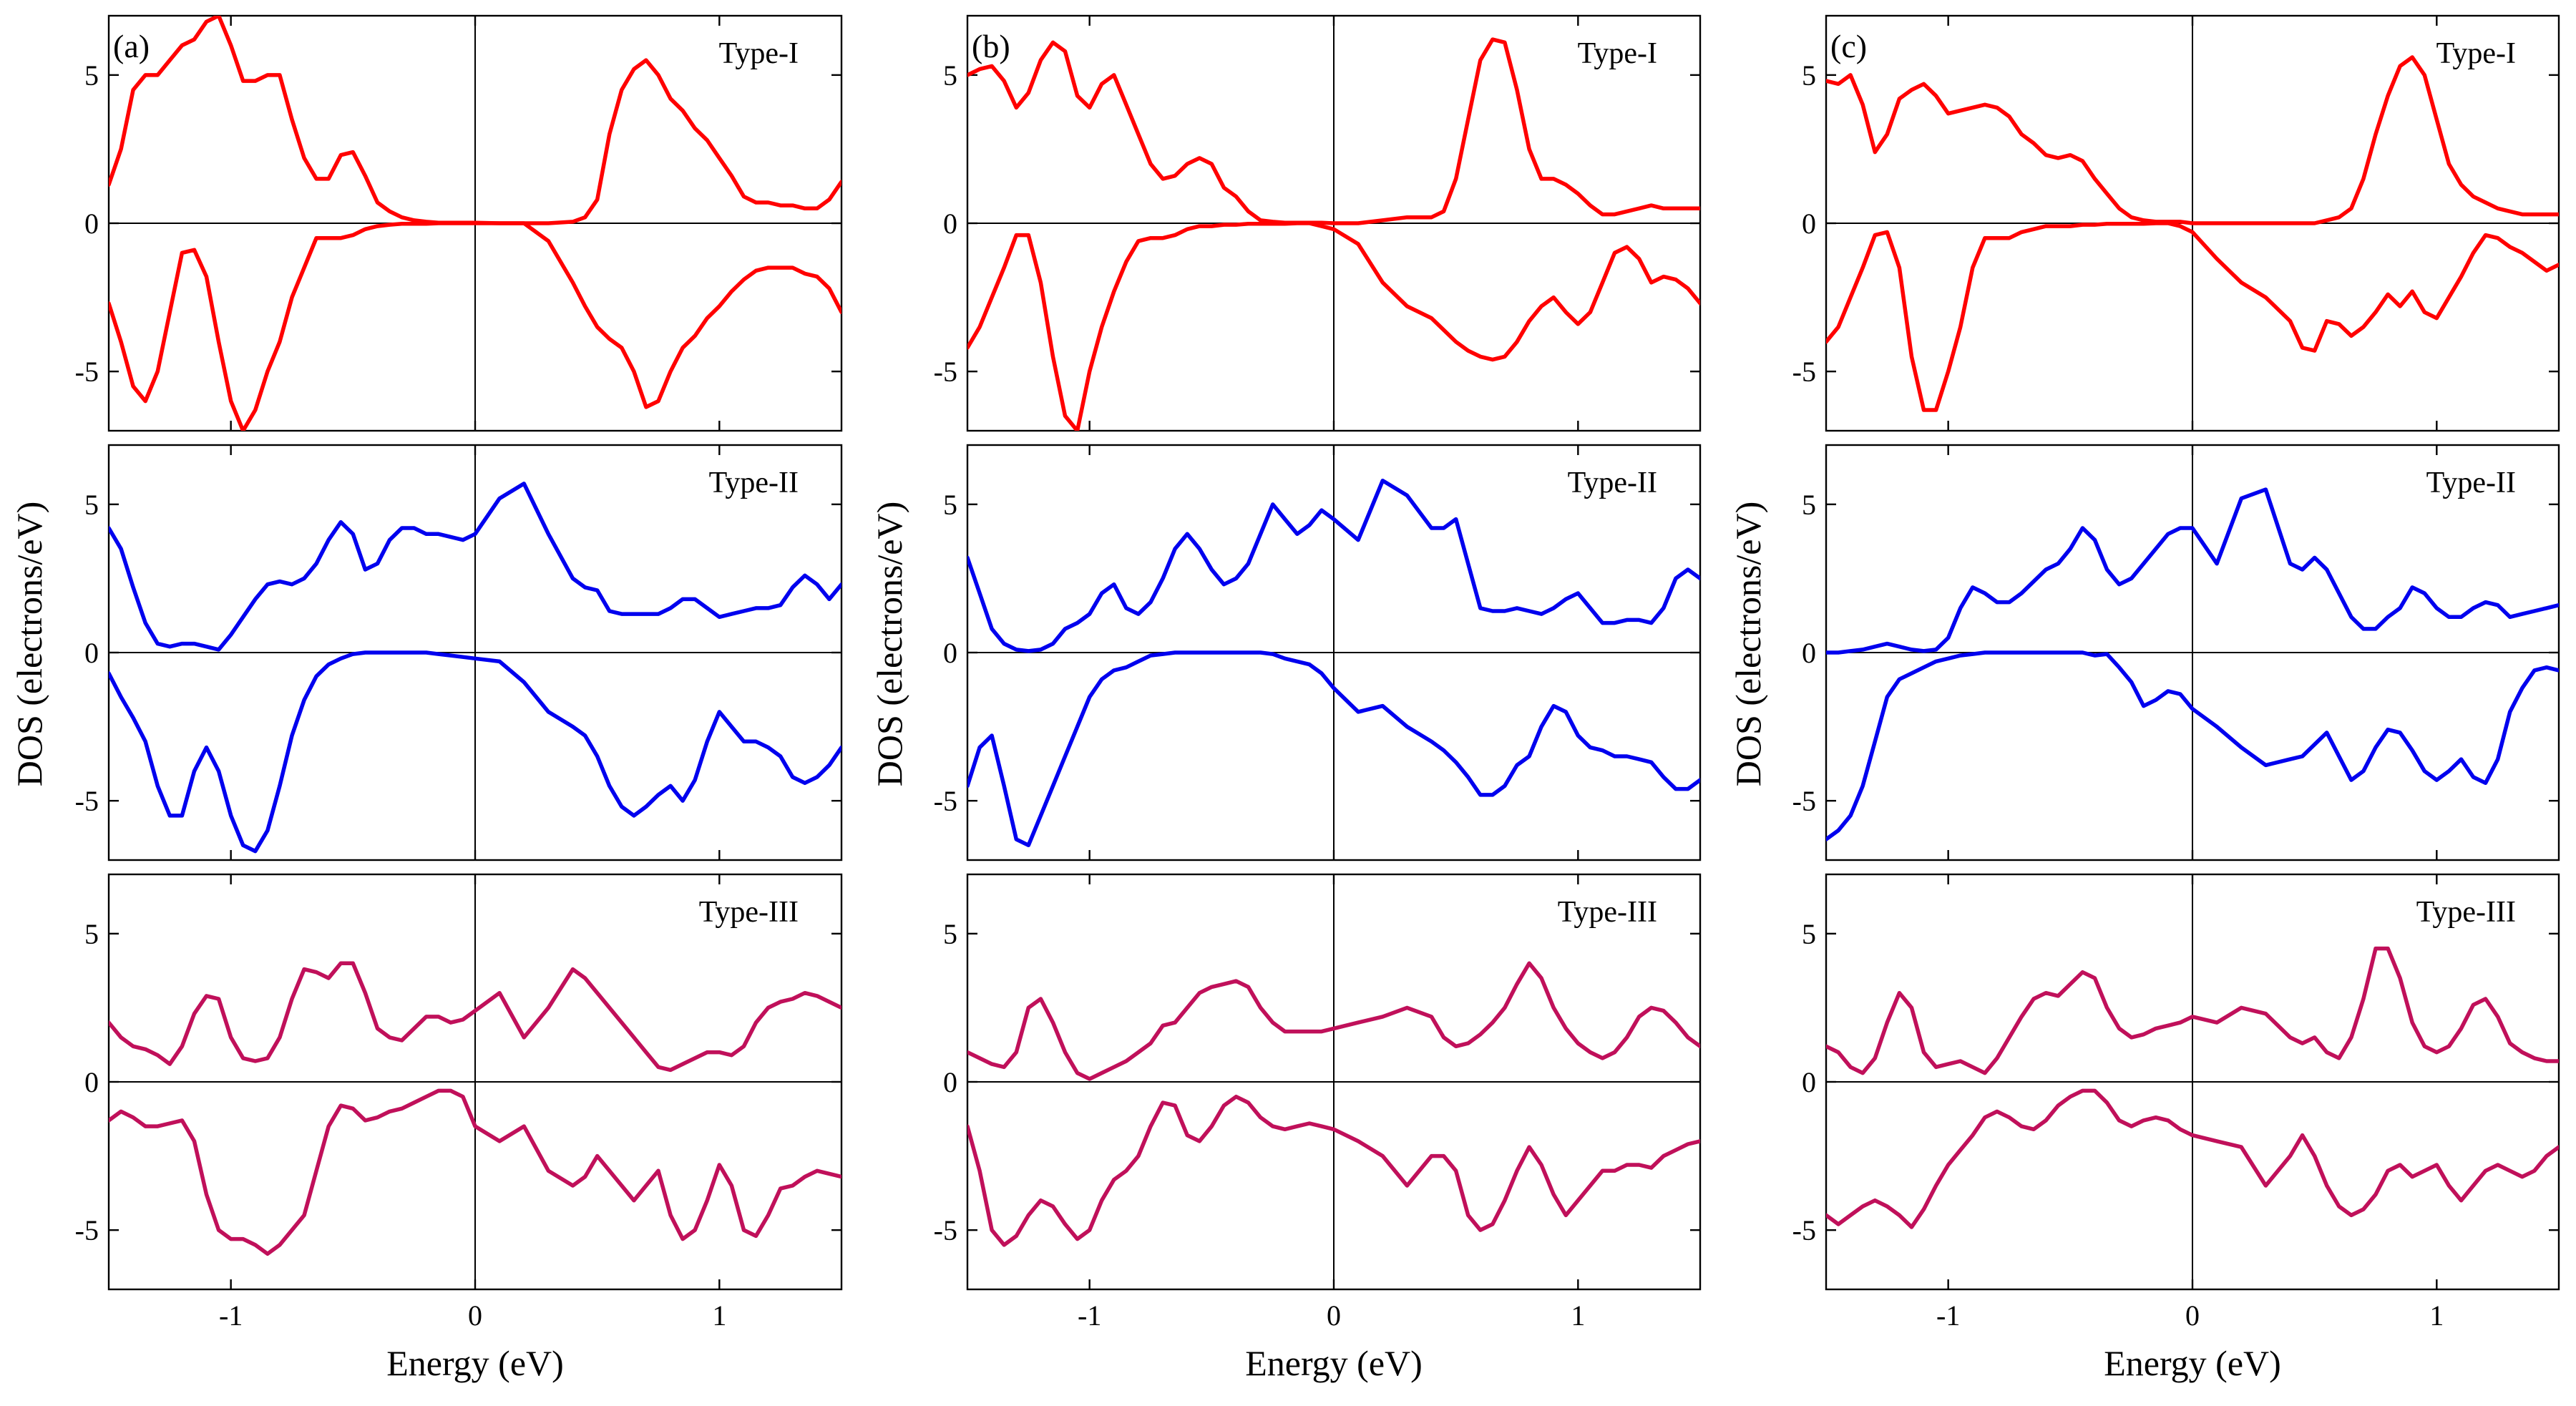  Describe the element at coordinates (475, 1363) in the screenshot. I see `x-axis-label-col-a: Energy (eV)` at that location.